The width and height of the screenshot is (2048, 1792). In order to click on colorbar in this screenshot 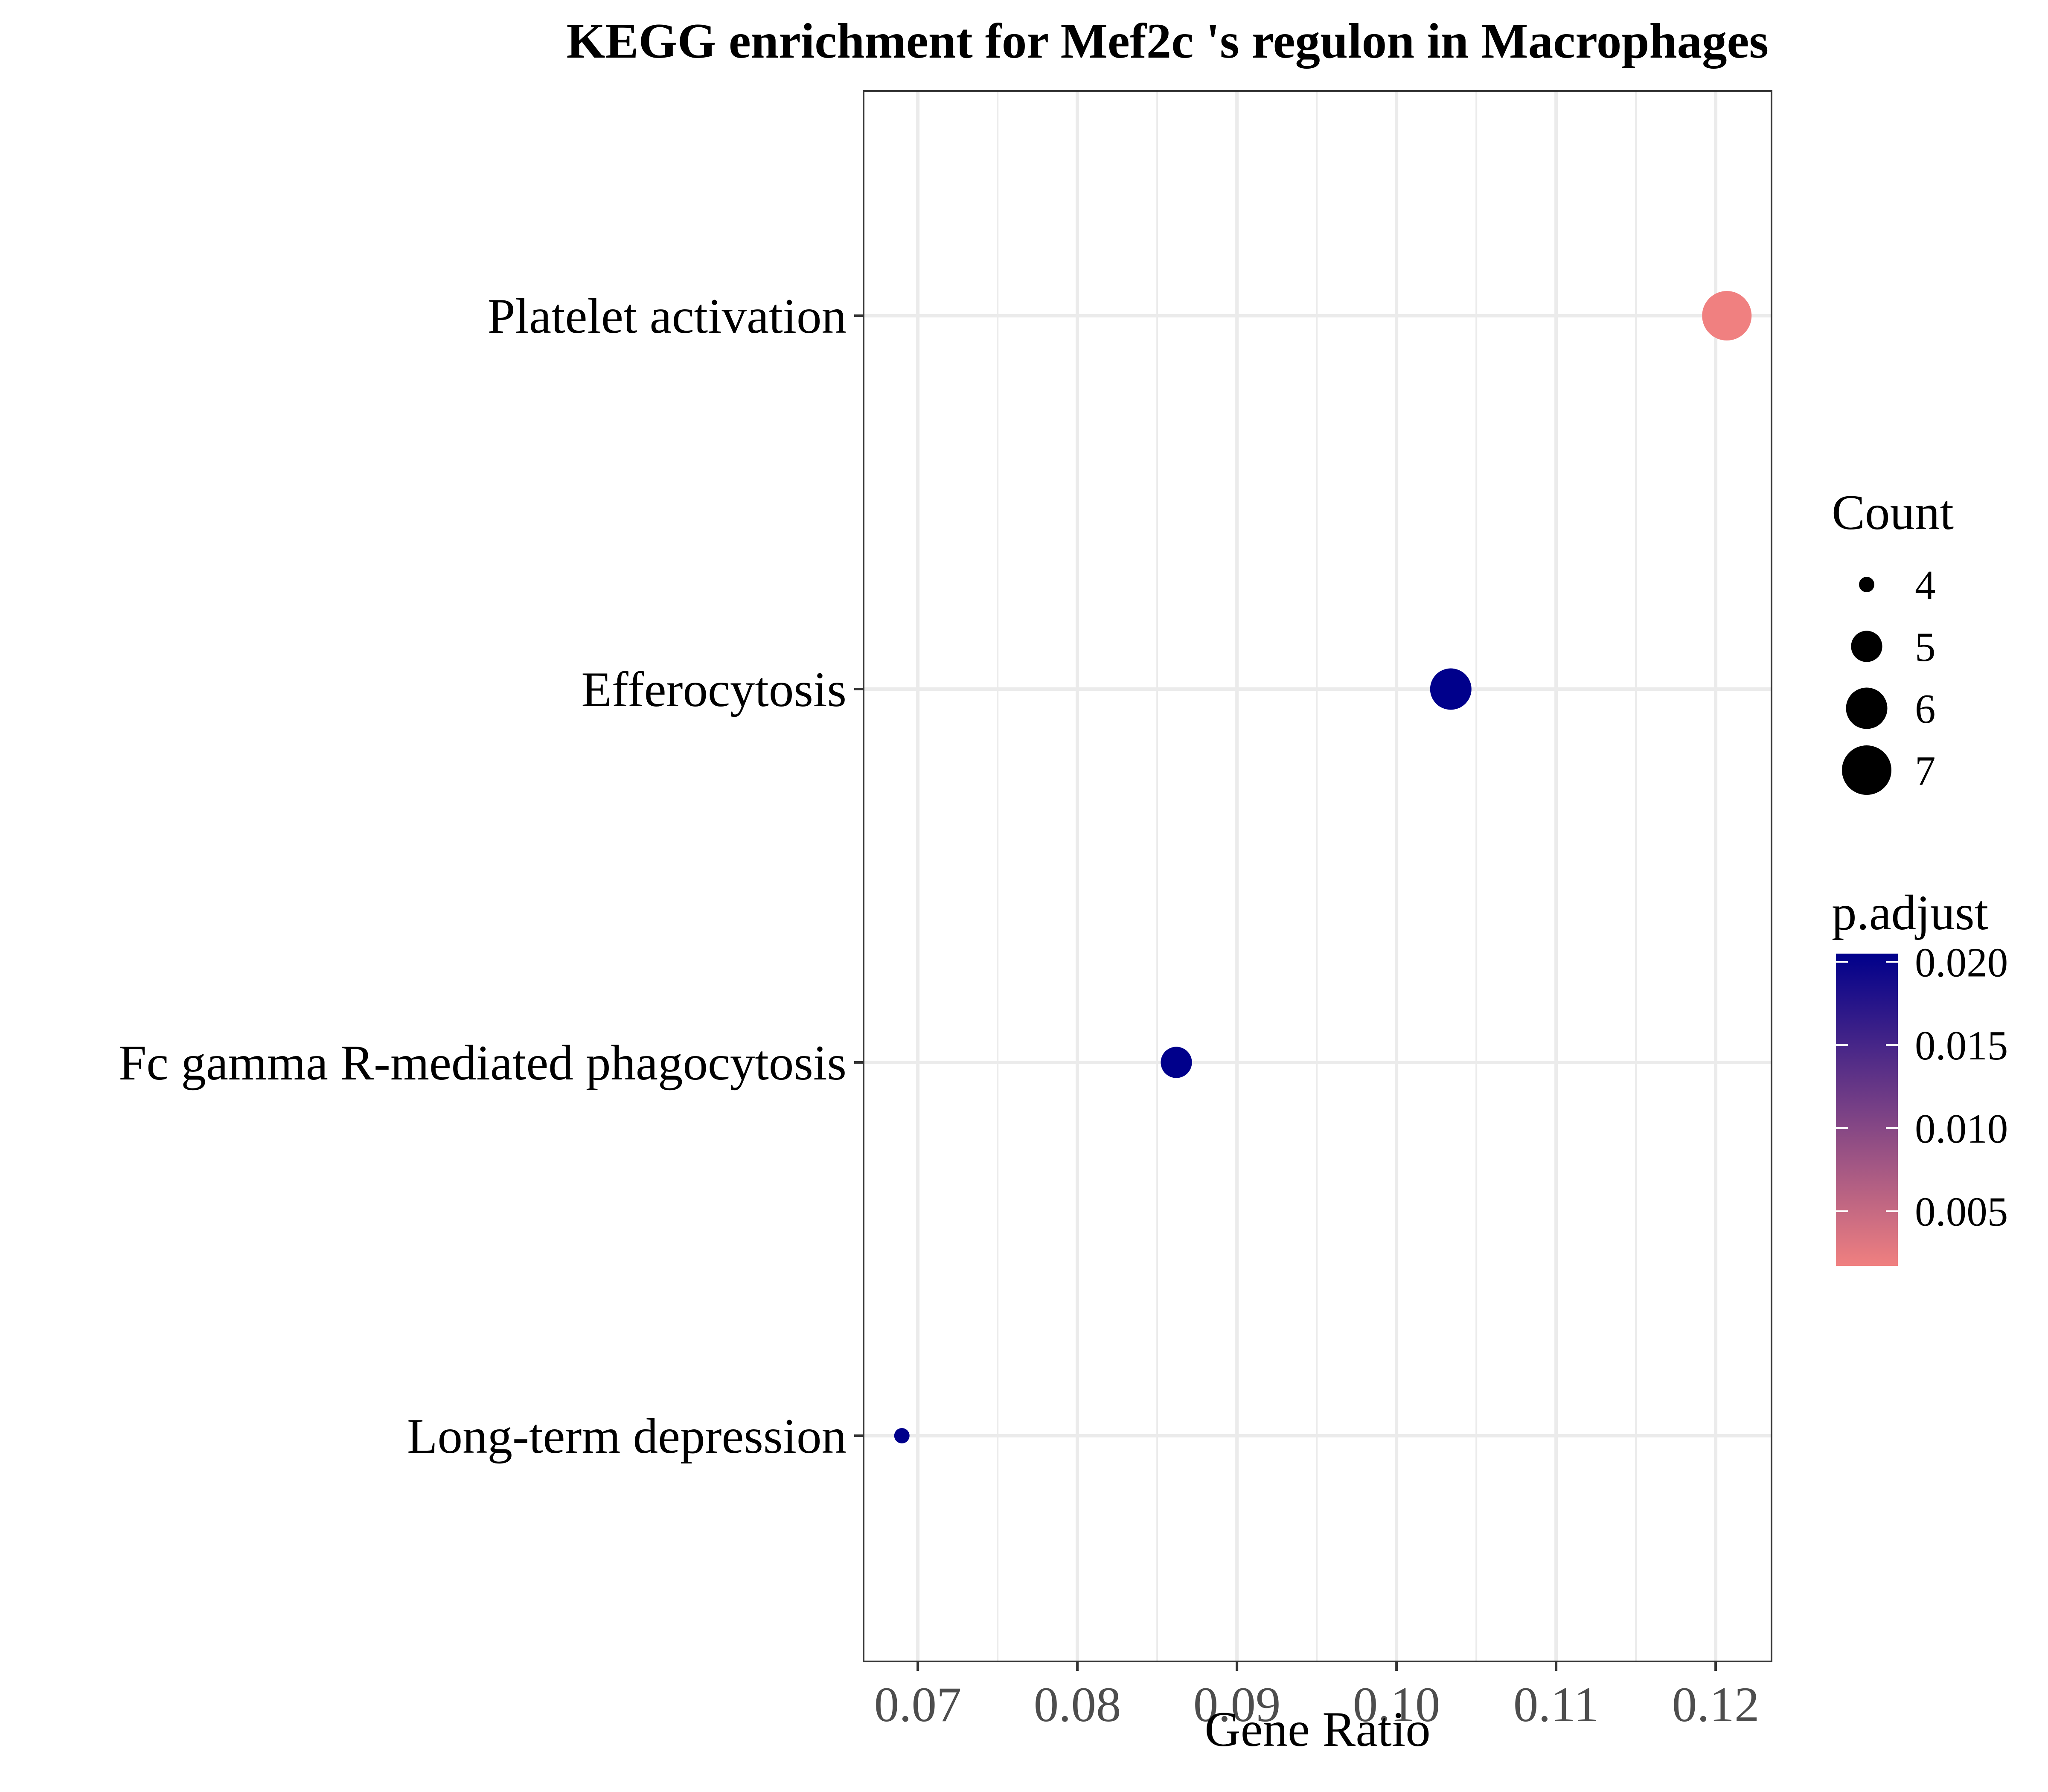, I will do `click(1867, 1110)`.